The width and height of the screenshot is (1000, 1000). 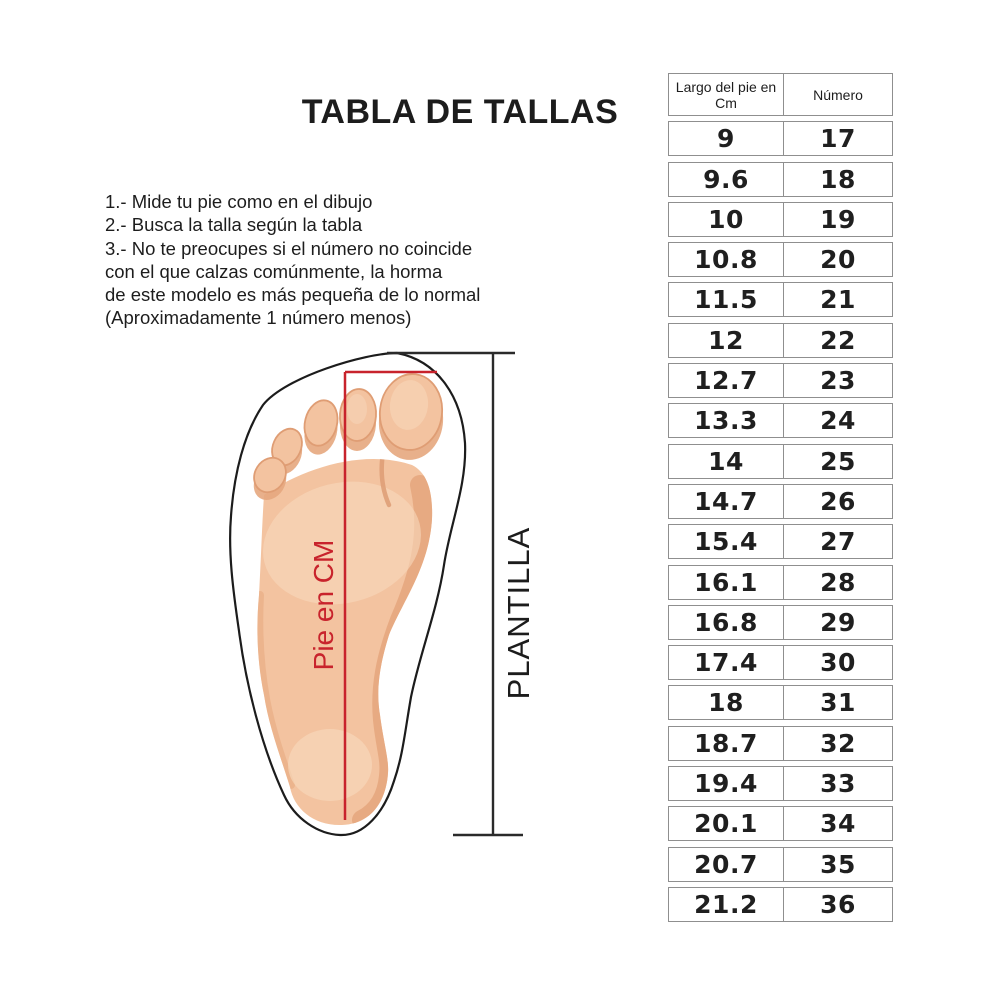 What do you see at coordinates (837, 582) in the screenshot?
I see `size-number-value: 28` at bounding box center [837, 582].